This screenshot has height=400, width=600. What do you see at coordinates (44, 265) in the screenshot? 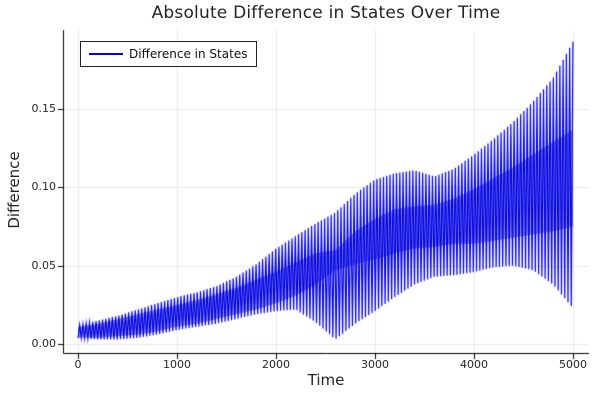
I see `y-tick-label: 0.05` at bounding box center [44, 265].